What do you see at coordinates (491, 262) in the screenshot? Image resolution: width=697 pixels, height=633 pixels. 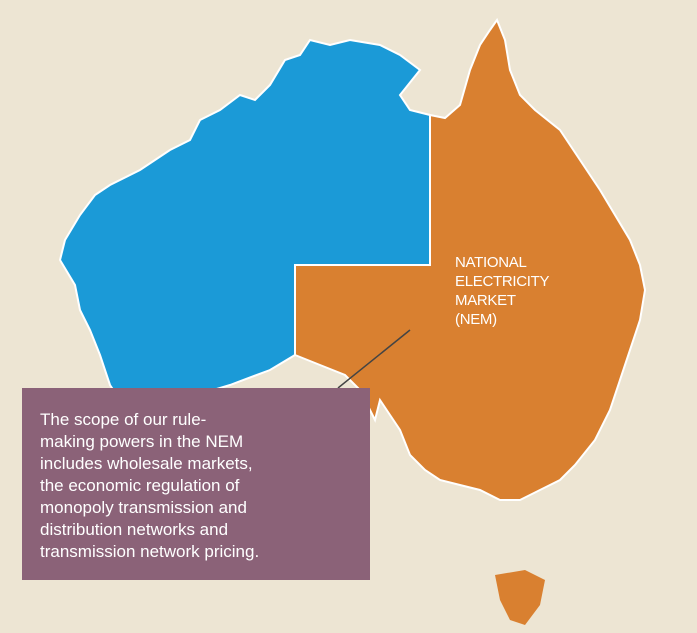 I see `region-label: NATIONAL` at bounding box center [491, 262].